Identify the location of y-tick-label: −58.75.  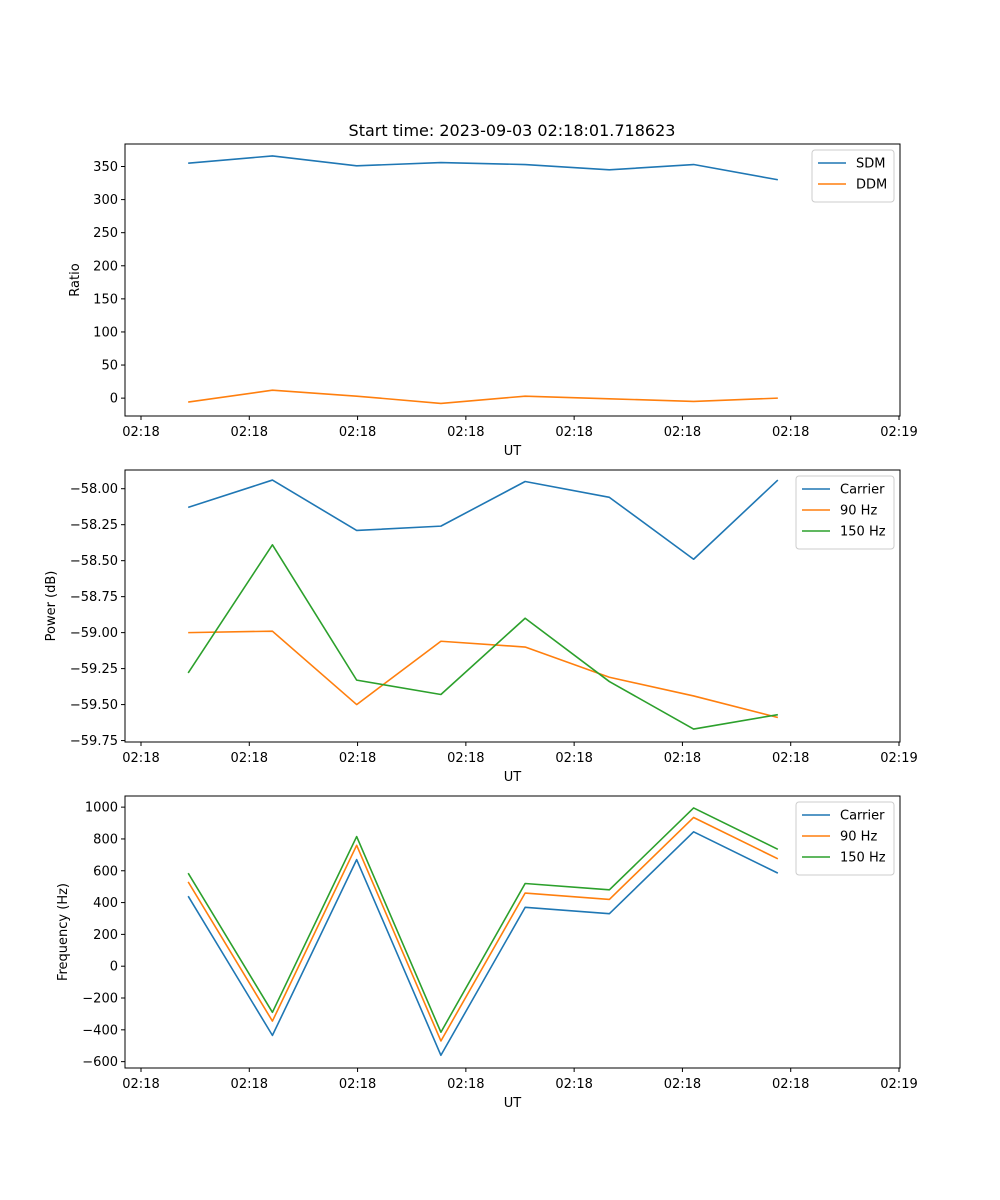
(94, 597).